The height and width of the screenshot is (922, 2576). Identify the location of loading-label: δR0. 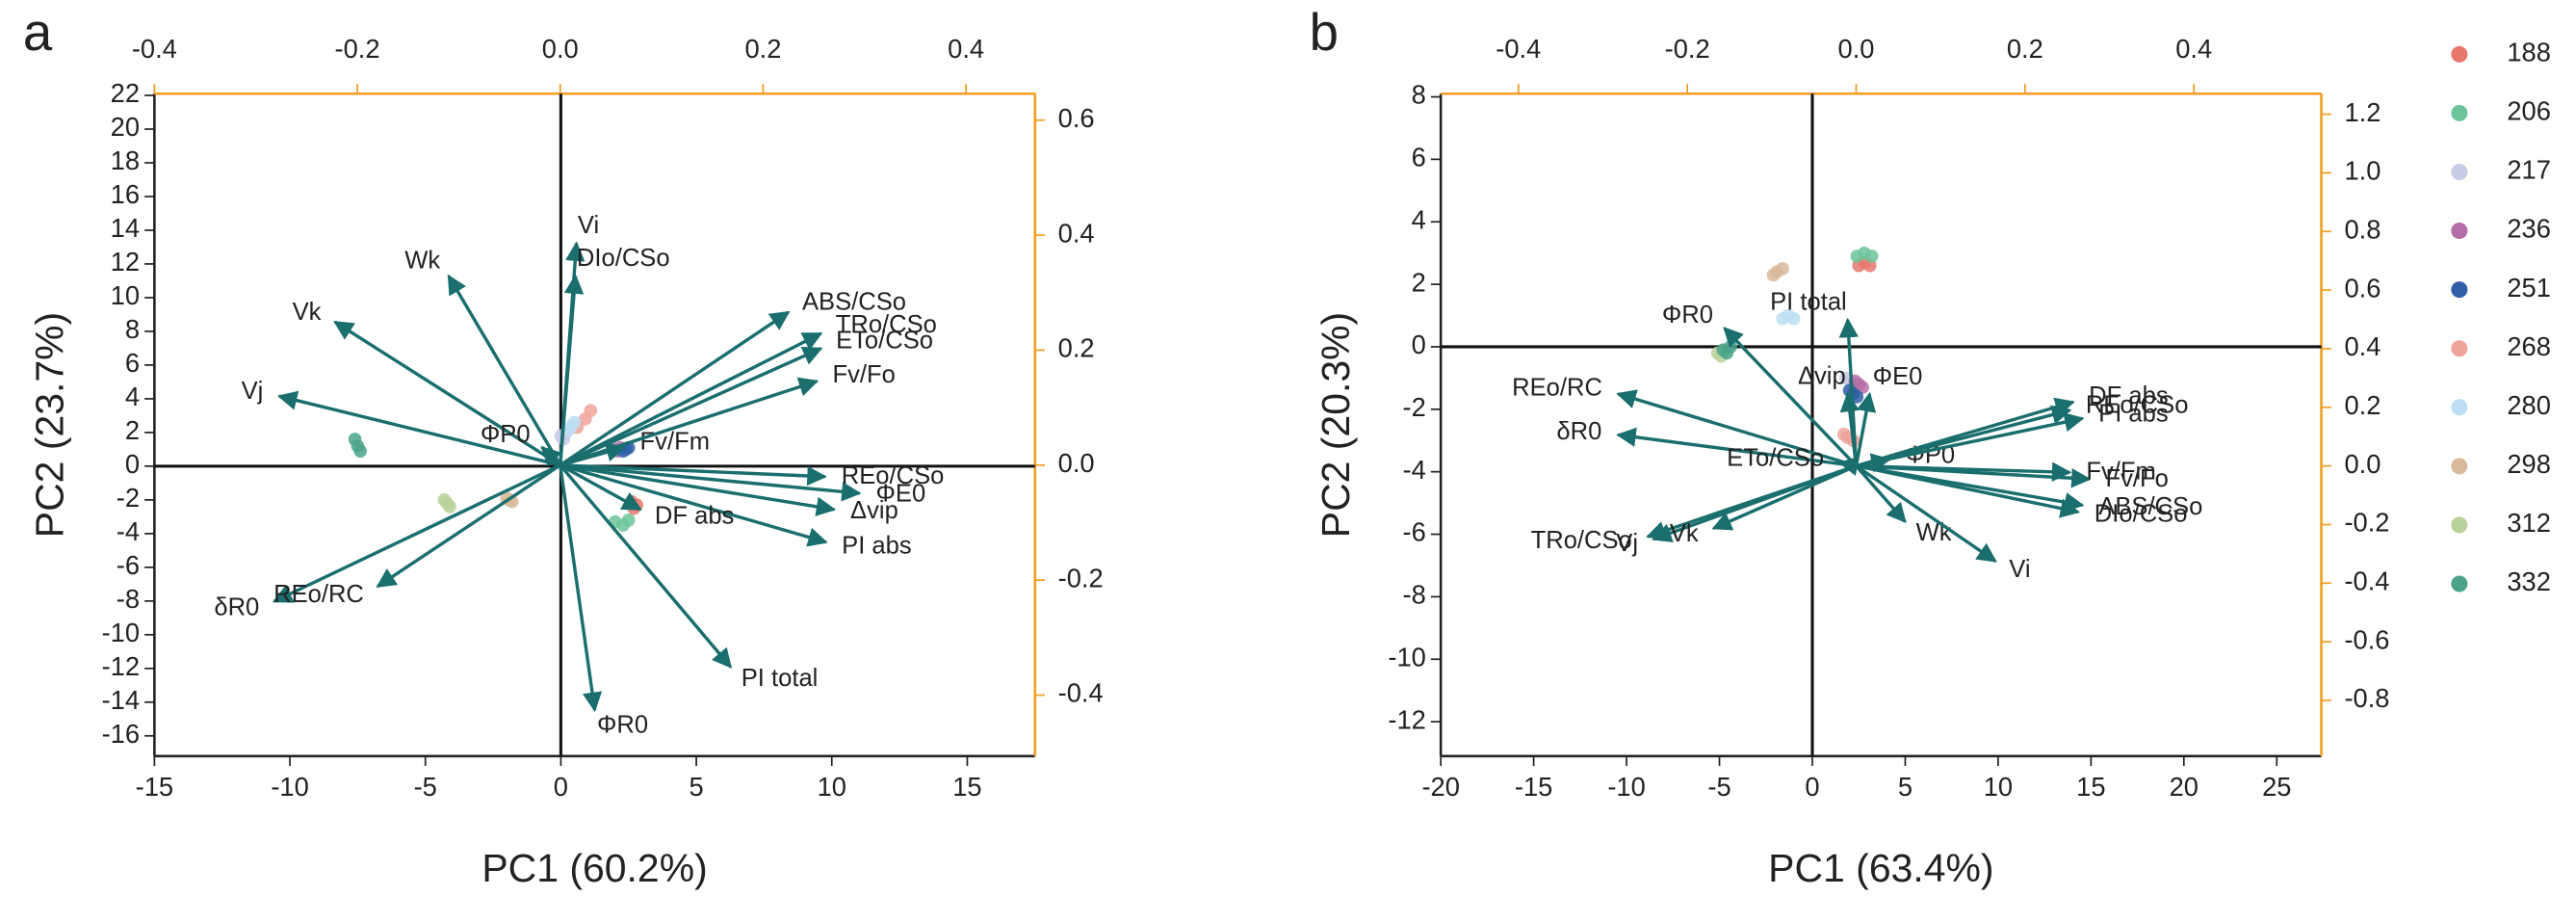
(236, 606).